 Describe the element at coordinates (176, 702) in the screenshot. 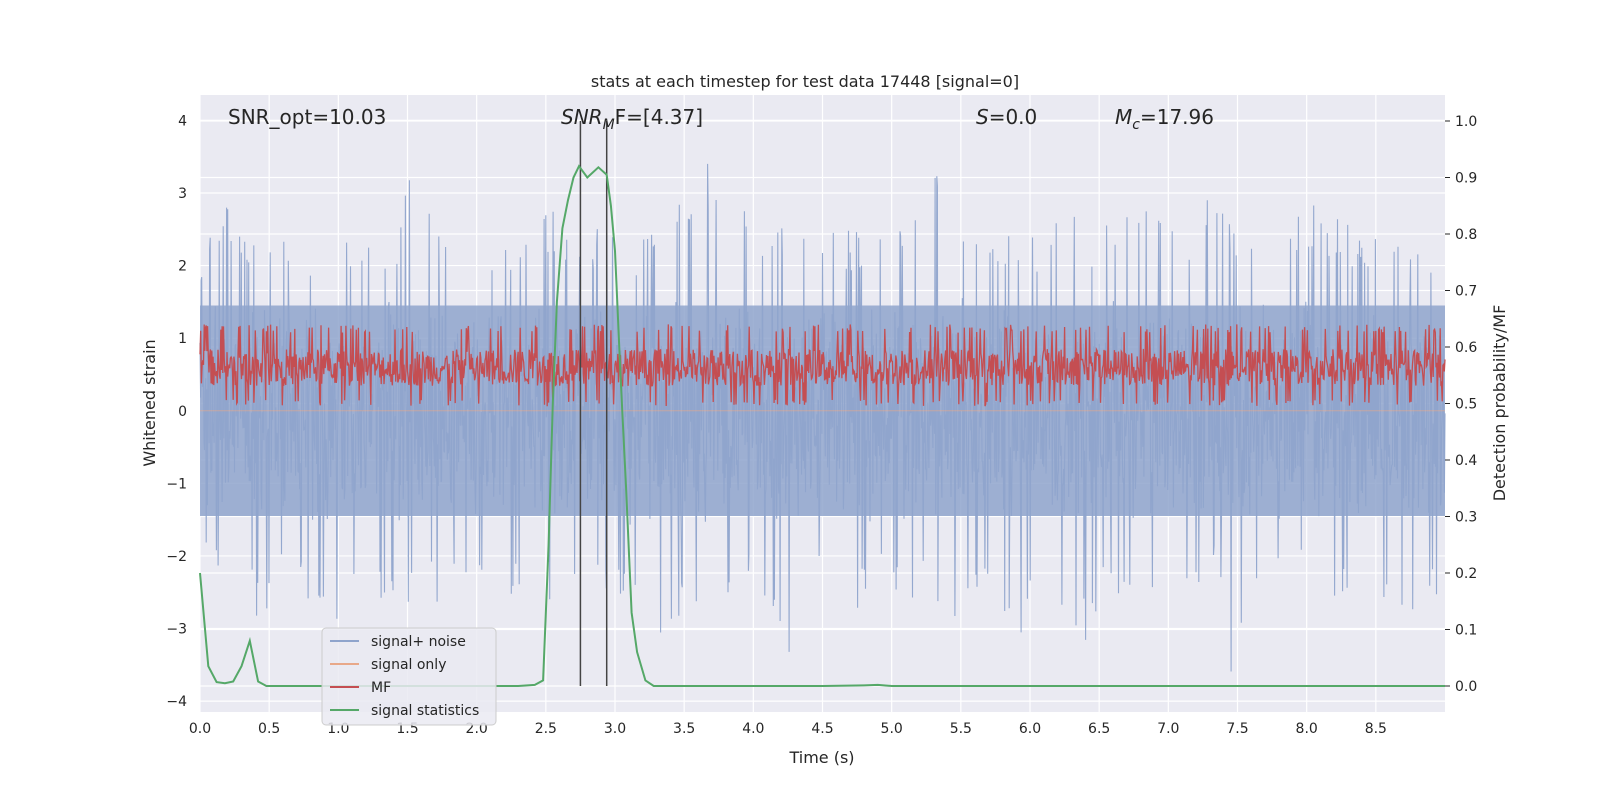

I see `left-y-tick-label: −4` at that location.